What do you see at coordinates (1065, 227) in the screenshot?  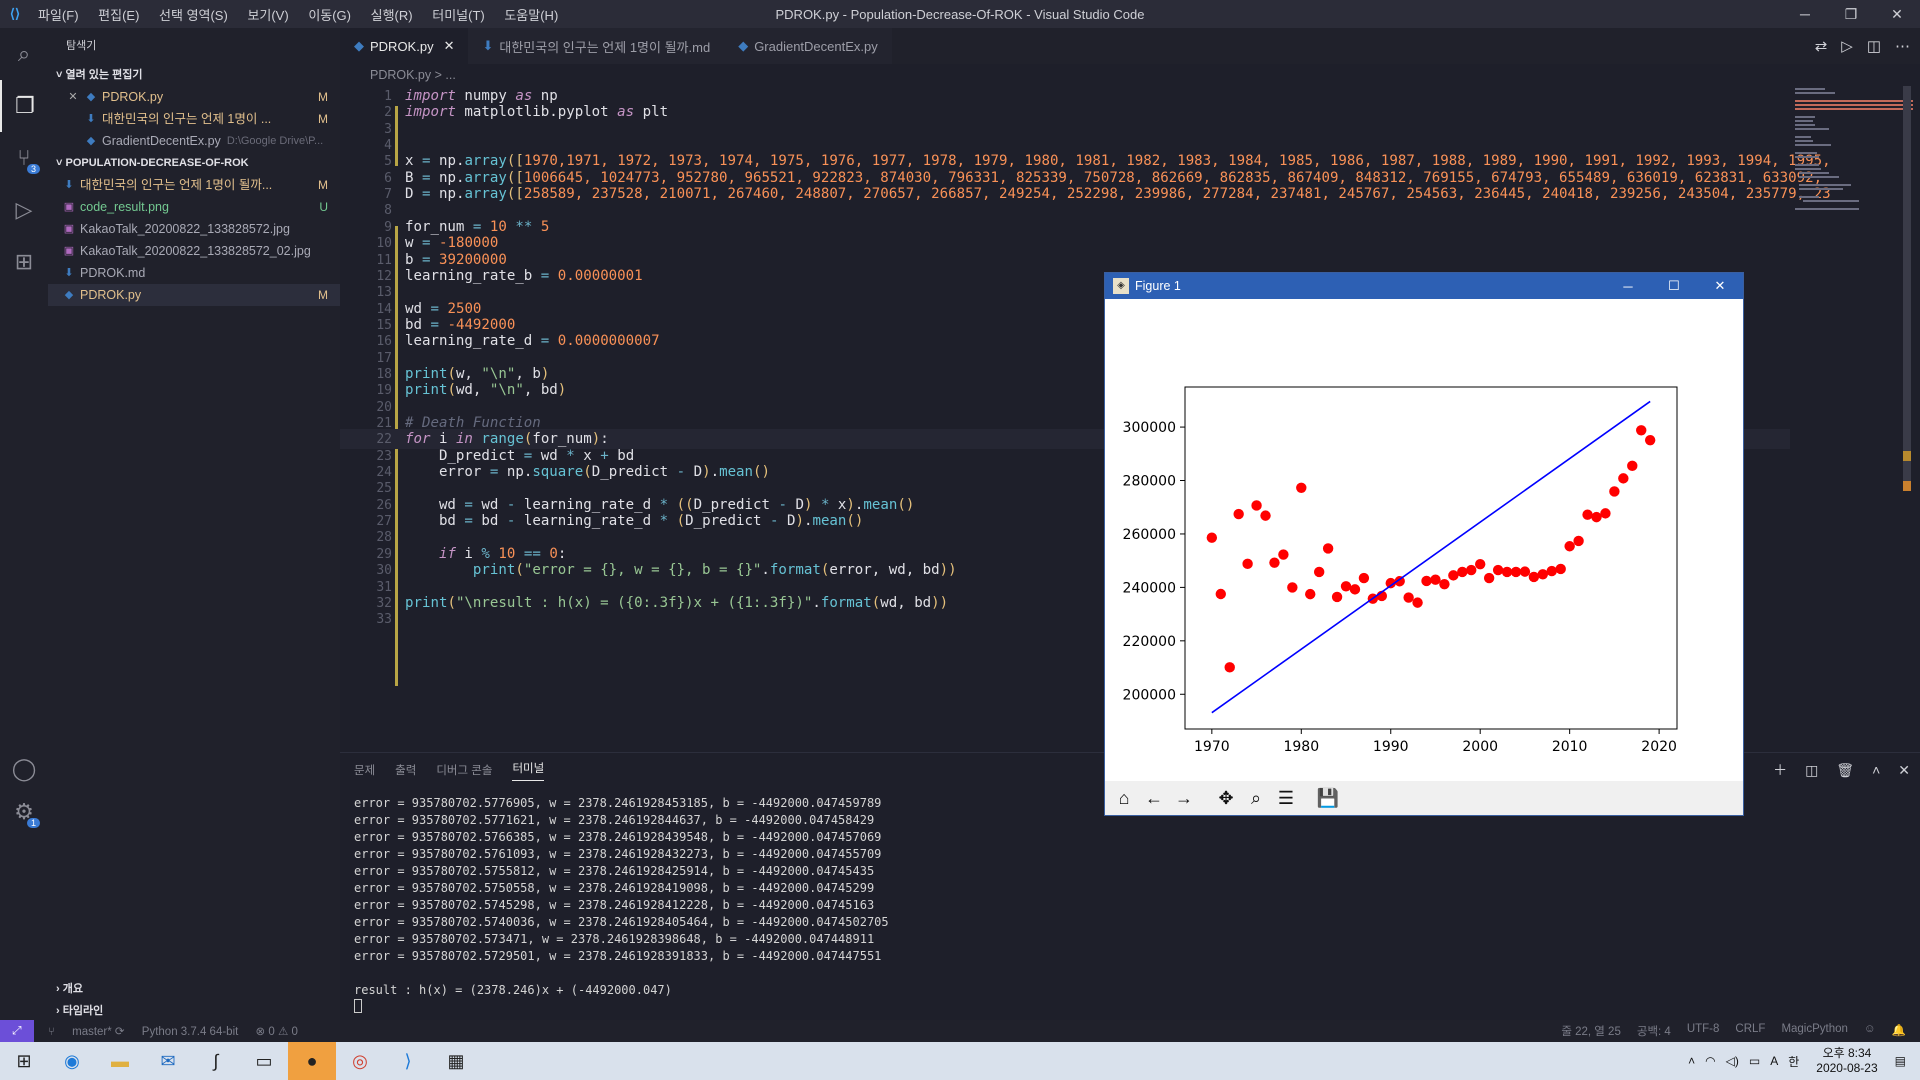 I see `code-line: 9 for_num = 10 ** 5` at bounding box center [1065, 227].